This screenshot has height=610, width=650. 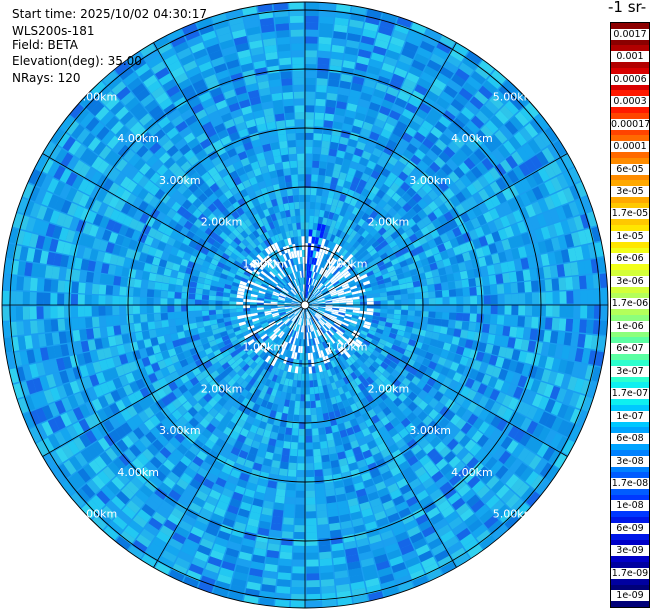 What do you see at coordinates (630, 304) in the screenshot?
I see `colorbar-tick-label: 1.7e-06` at bounding box center [630, 304].